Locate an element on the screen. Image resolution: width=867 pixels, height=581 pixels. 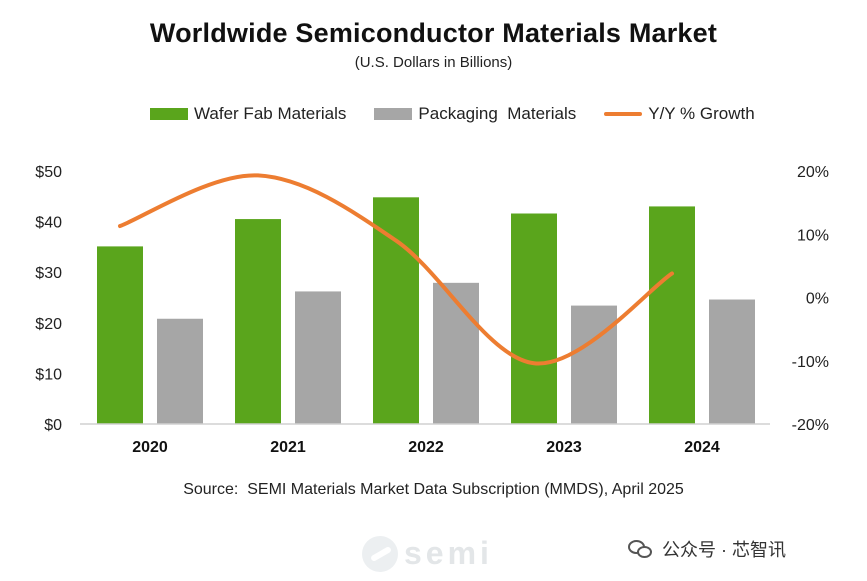
y-left-tick-label: $40 is located at coordinates (48, 223).